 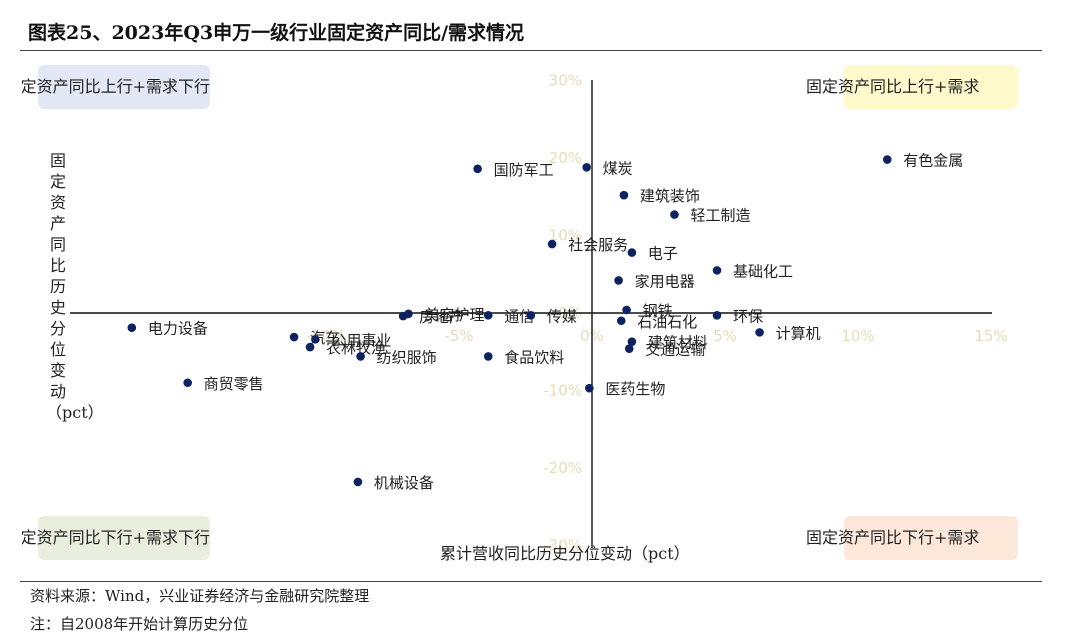 I want to click on data-point-label: 基础化工, so click(x=763, y=271).